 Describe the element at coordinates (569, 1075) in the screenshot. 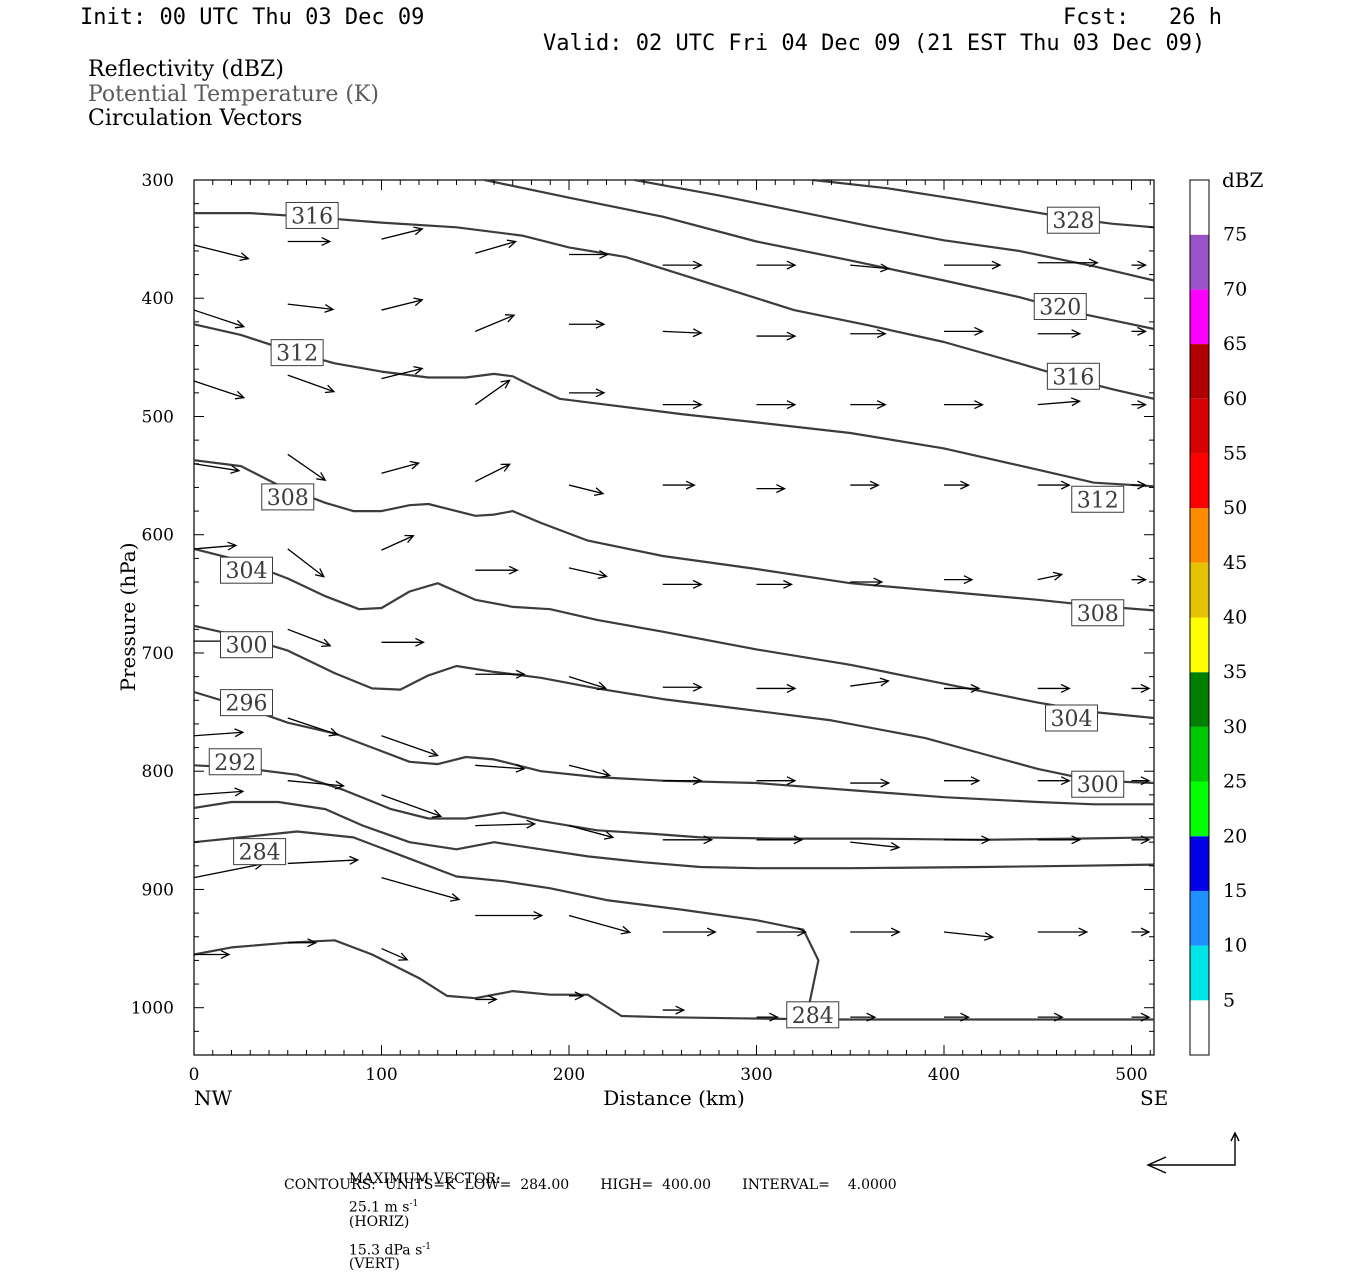

I see `x-tick-label: 200` at that location.